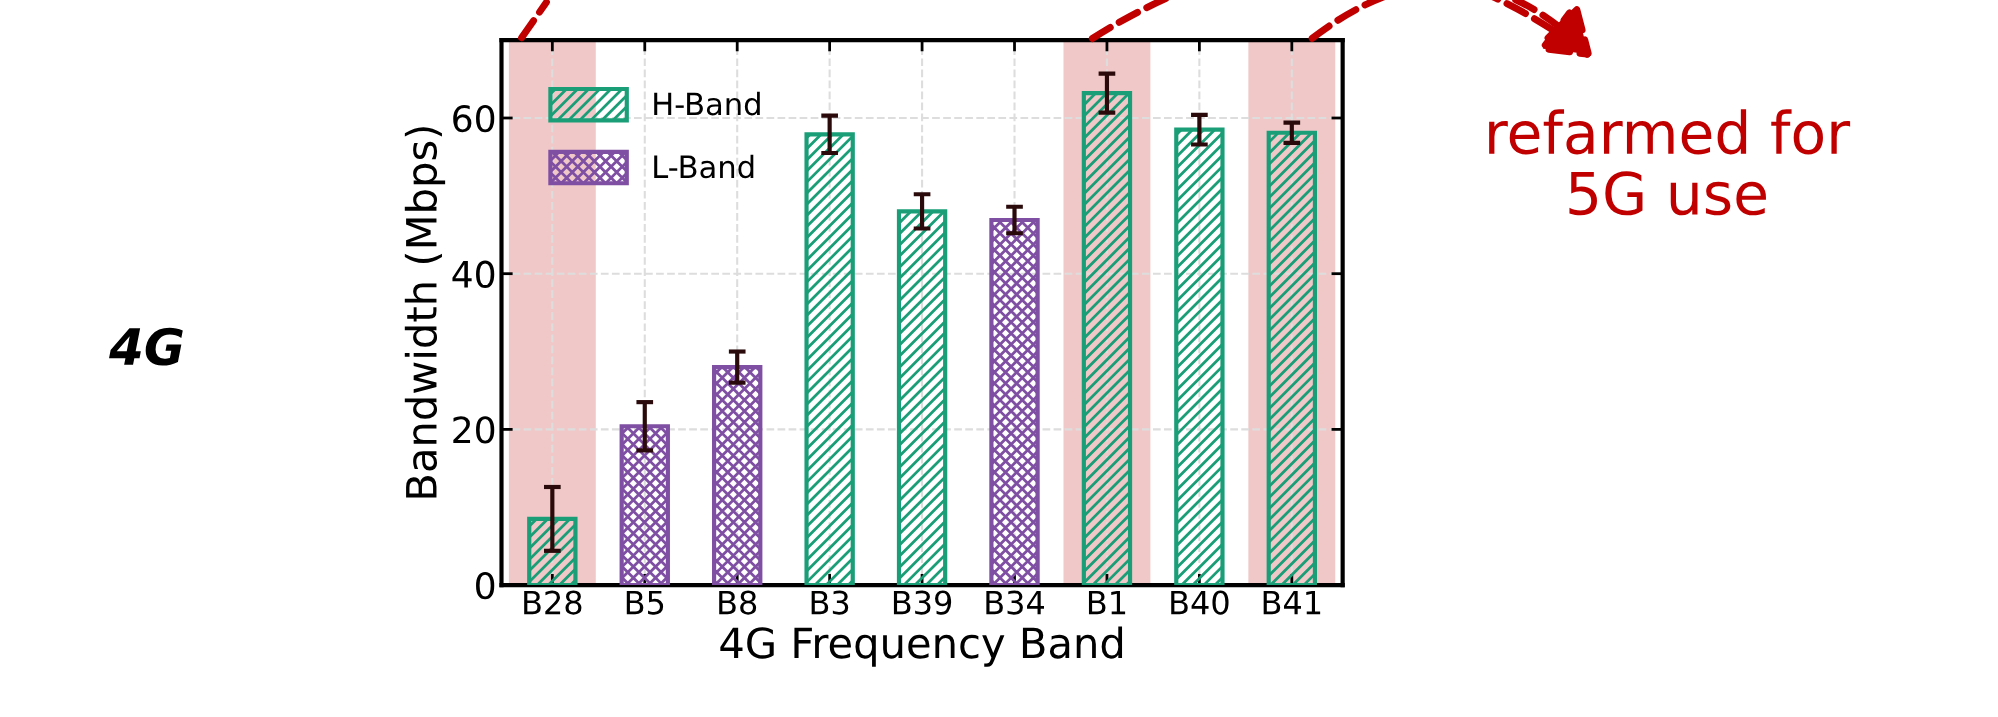 This screenshot has height=717, width=1998. I want to click on x-tick-label: B40, so click(1200, 602).